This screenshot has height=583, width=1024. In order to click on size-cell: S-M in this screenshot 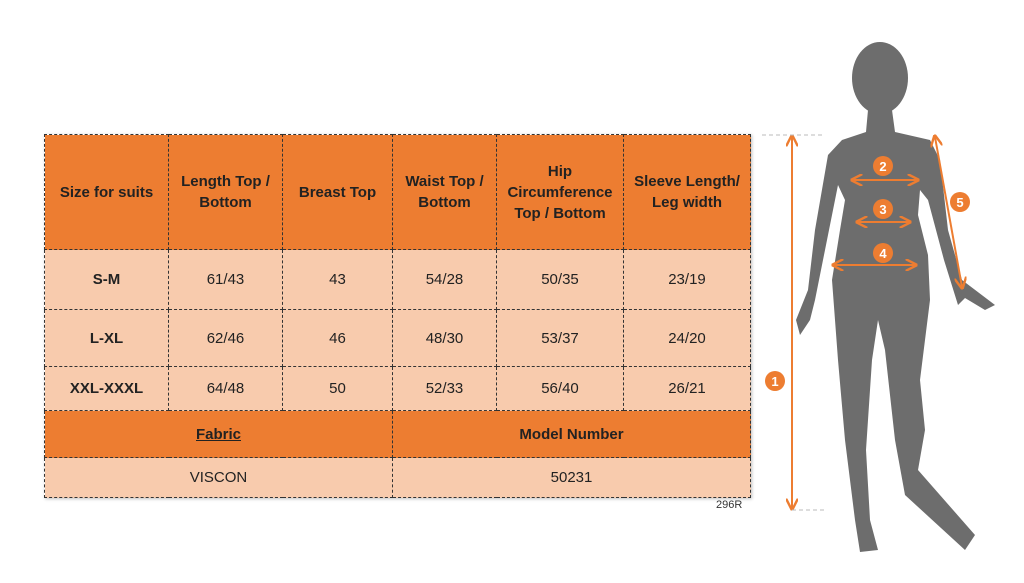, I will do `click(106, 279)`.